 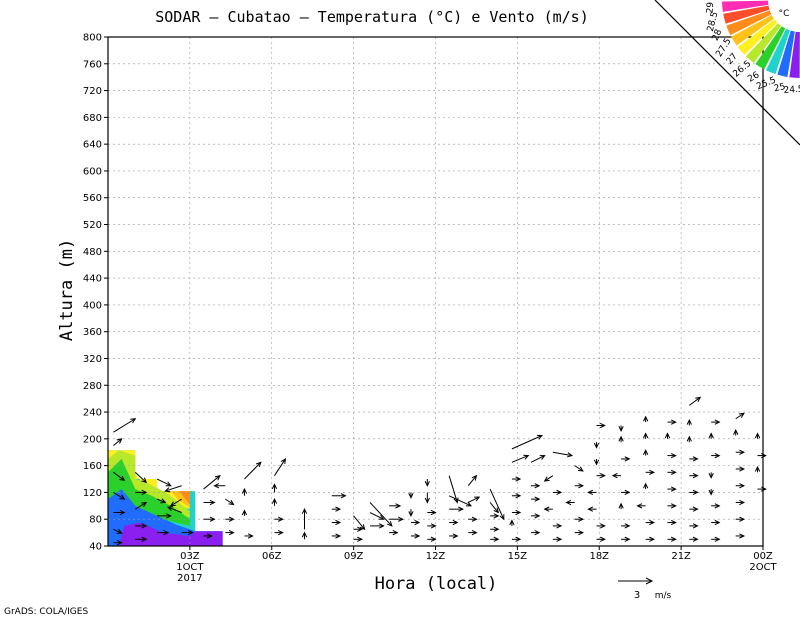 I want to click on y-tick-label: 480, so click(x=92, y=252).